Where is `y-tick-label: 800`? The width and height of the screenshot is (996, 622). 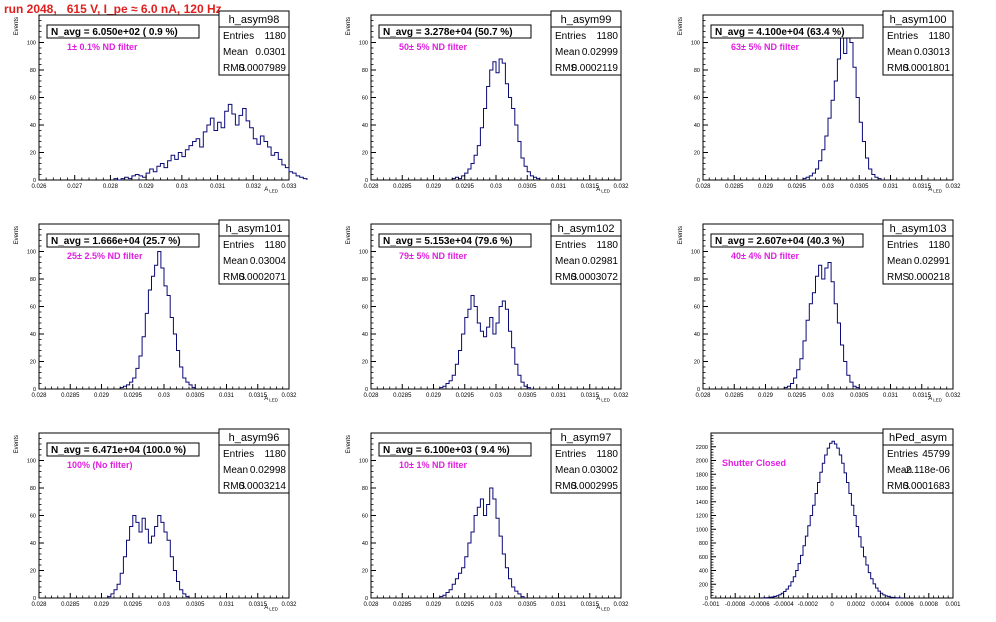 y-tick-label: 800 is located at coordinates (703, 544).